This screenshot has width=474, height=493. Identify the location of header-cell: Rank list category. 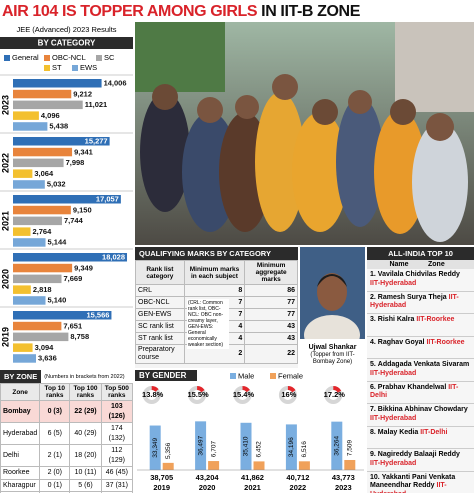
(160, 272).